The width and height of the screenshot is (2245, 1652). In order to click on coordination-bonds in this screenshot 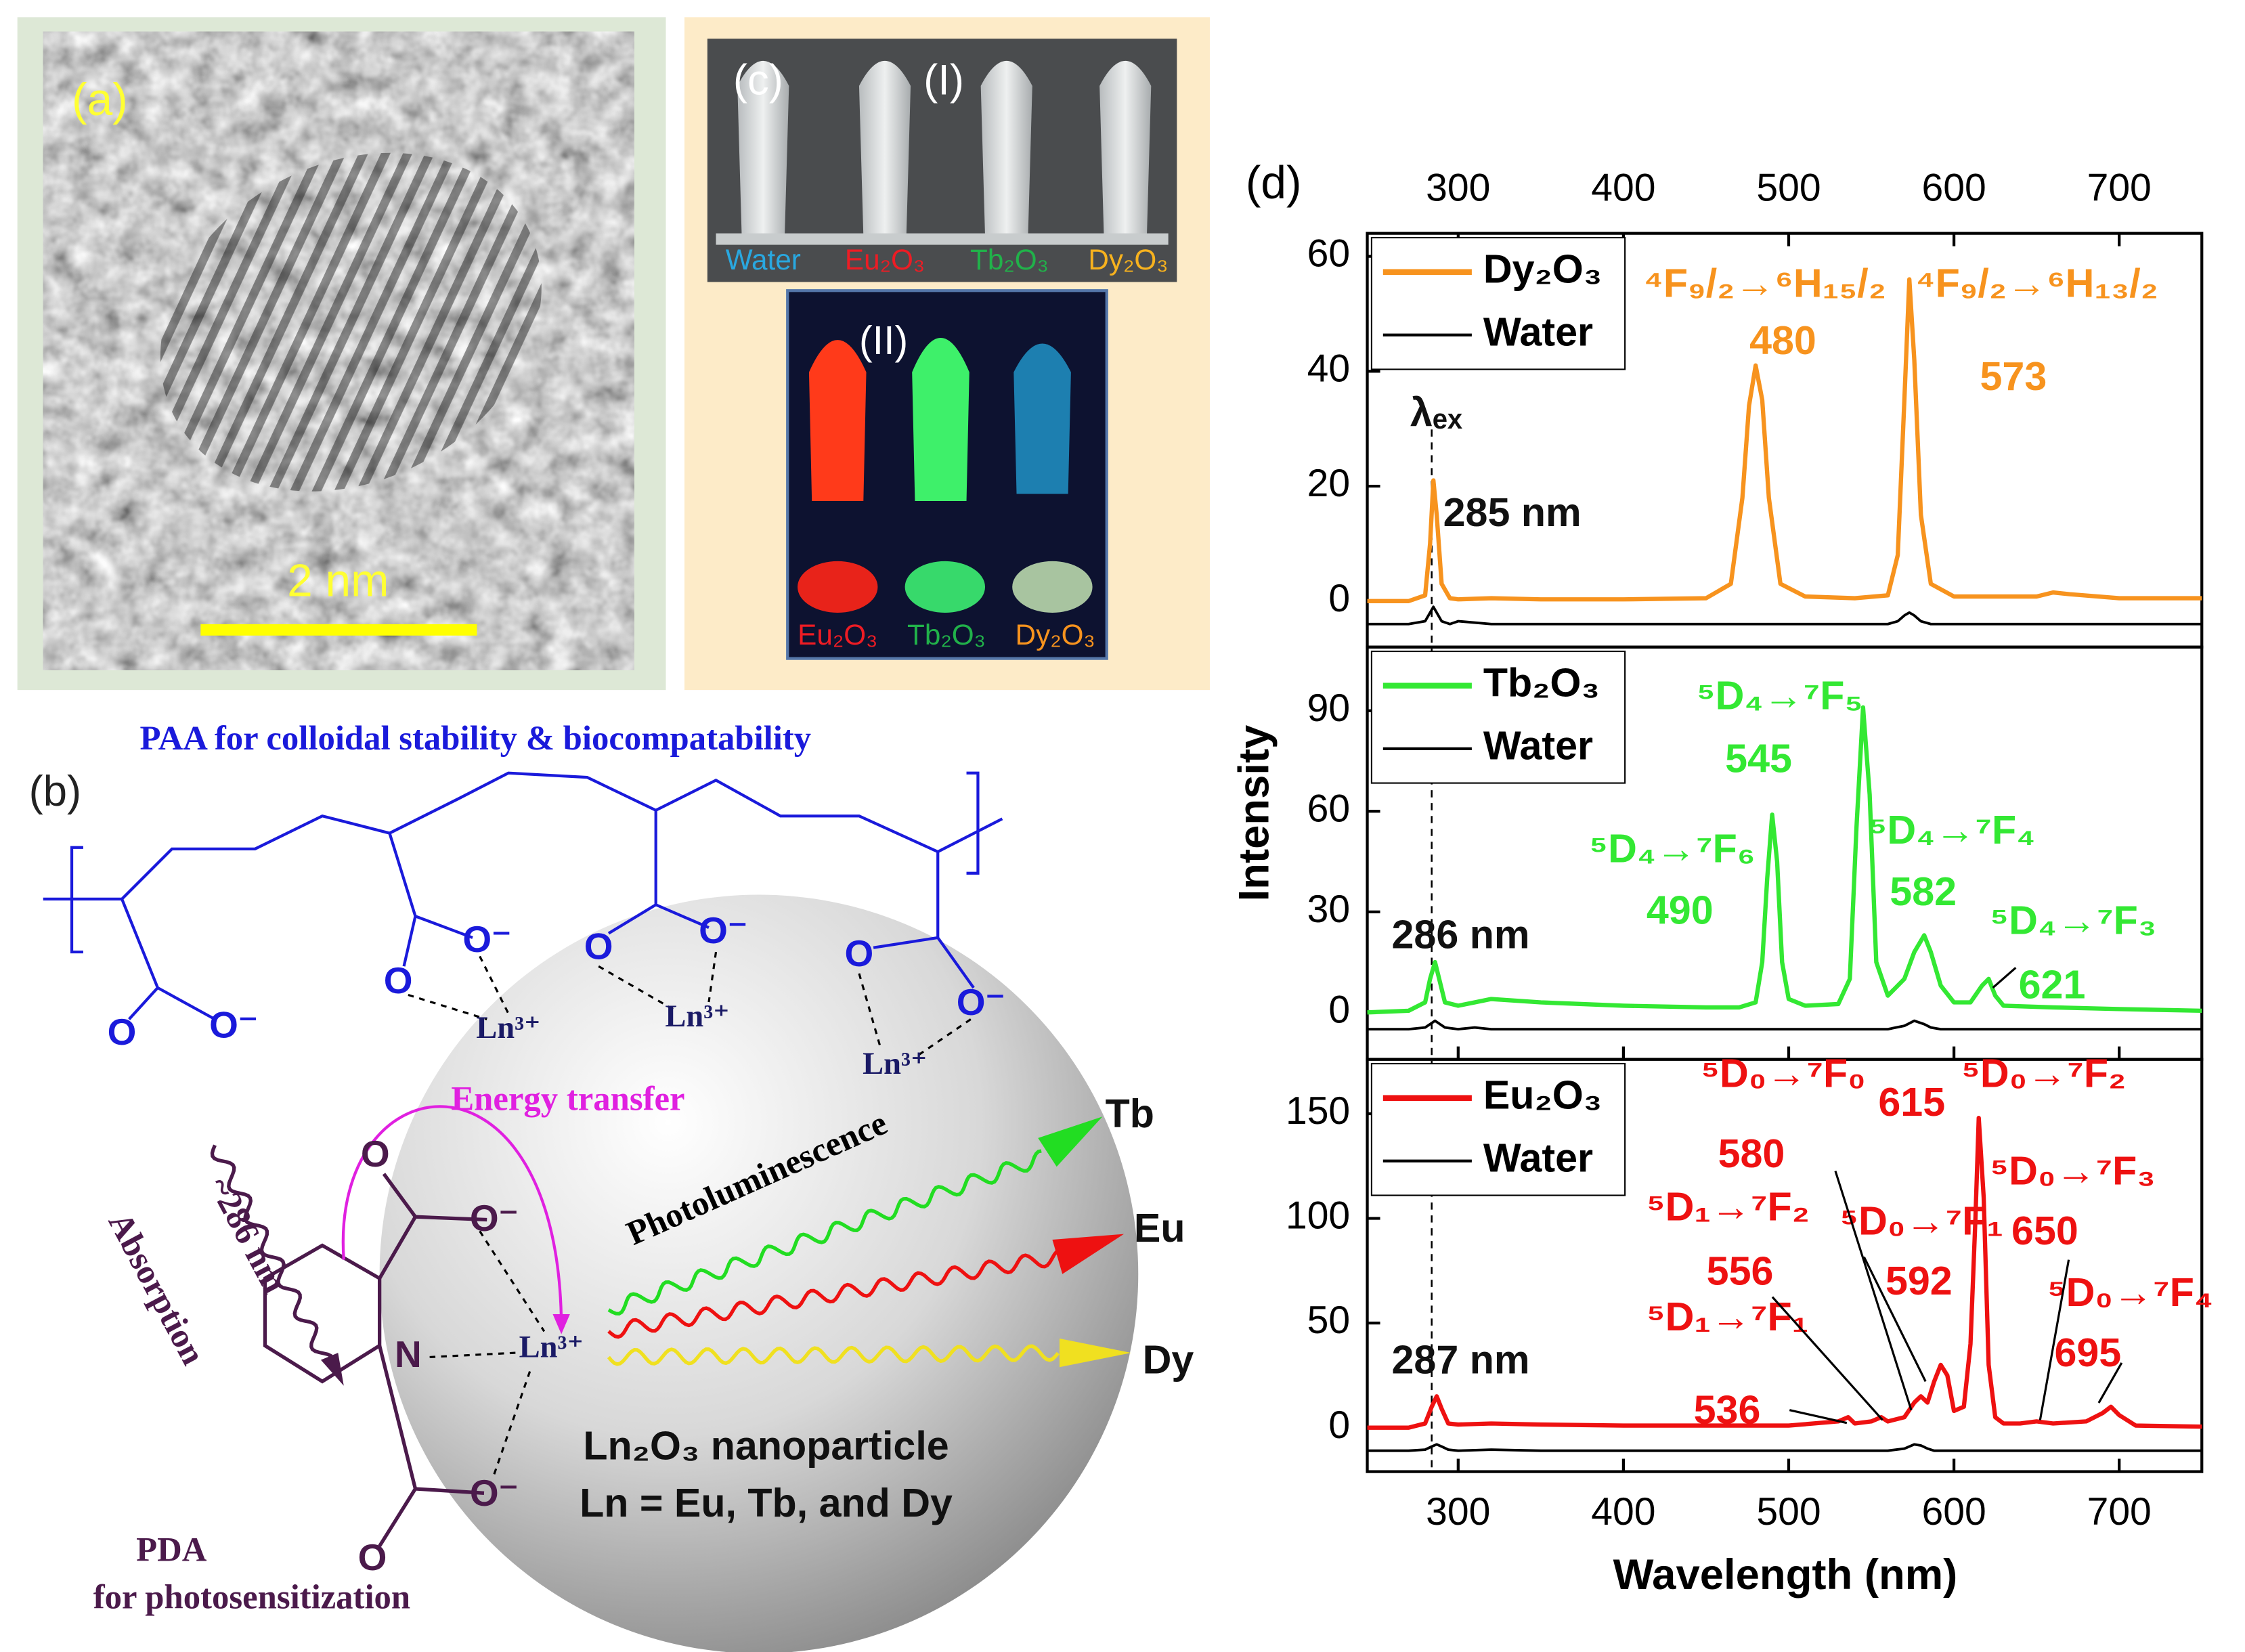, I will do `click(690, 1213)`.